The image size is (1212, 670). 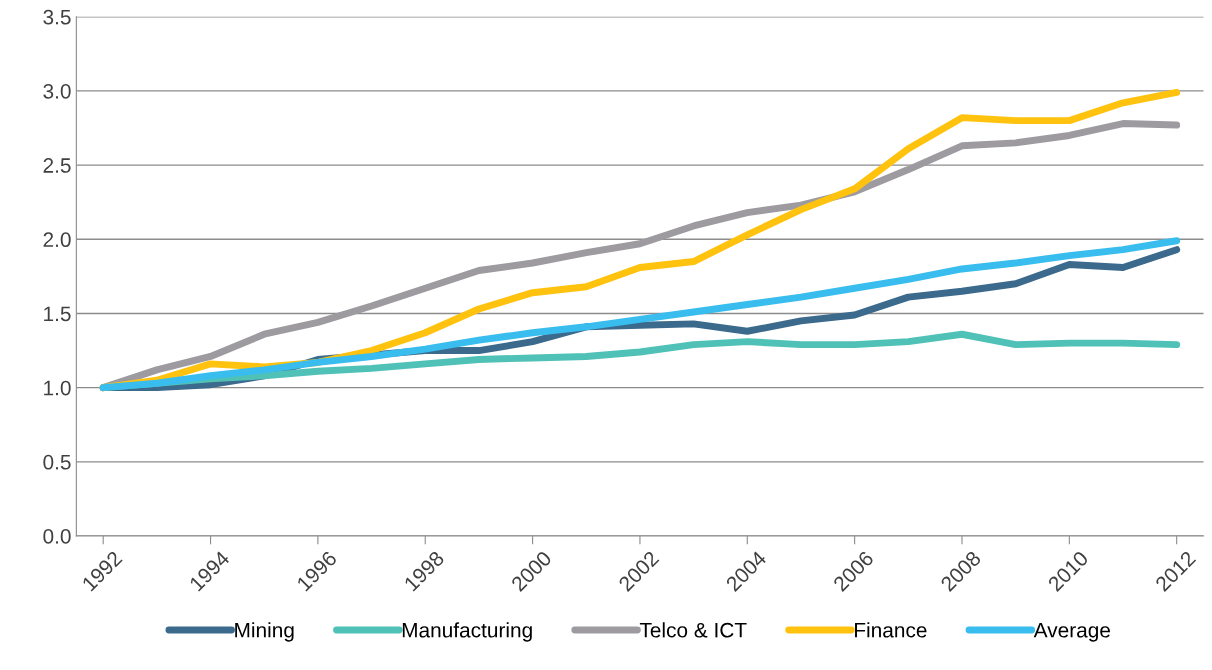 What do you see at coordinates (891, 630) in the screenshot?
I see `legend-label: Finance` at bounding box center [891, 630].